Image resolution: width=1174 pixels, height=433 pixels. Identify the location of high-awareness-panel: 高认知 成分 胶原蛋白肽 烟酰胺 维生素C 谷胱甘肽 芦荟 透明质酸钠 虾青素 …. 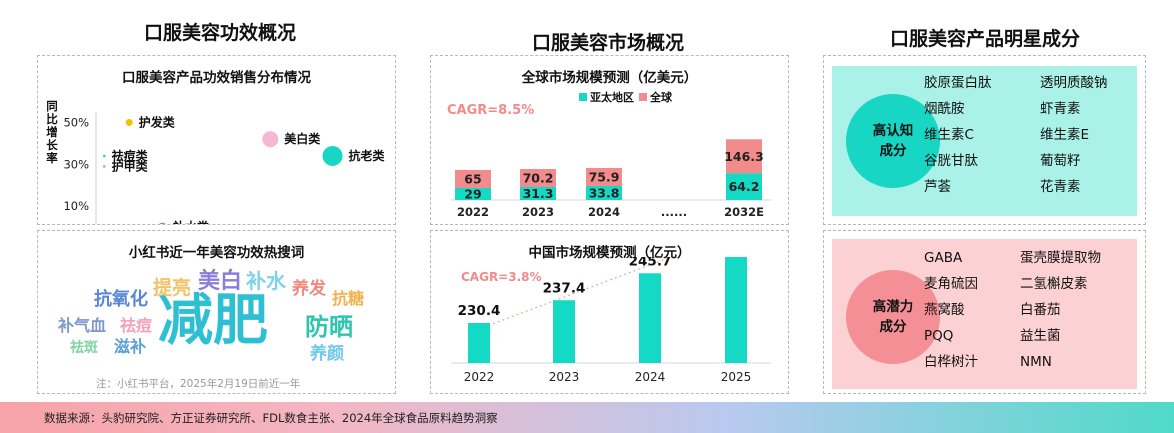
(984, 141).